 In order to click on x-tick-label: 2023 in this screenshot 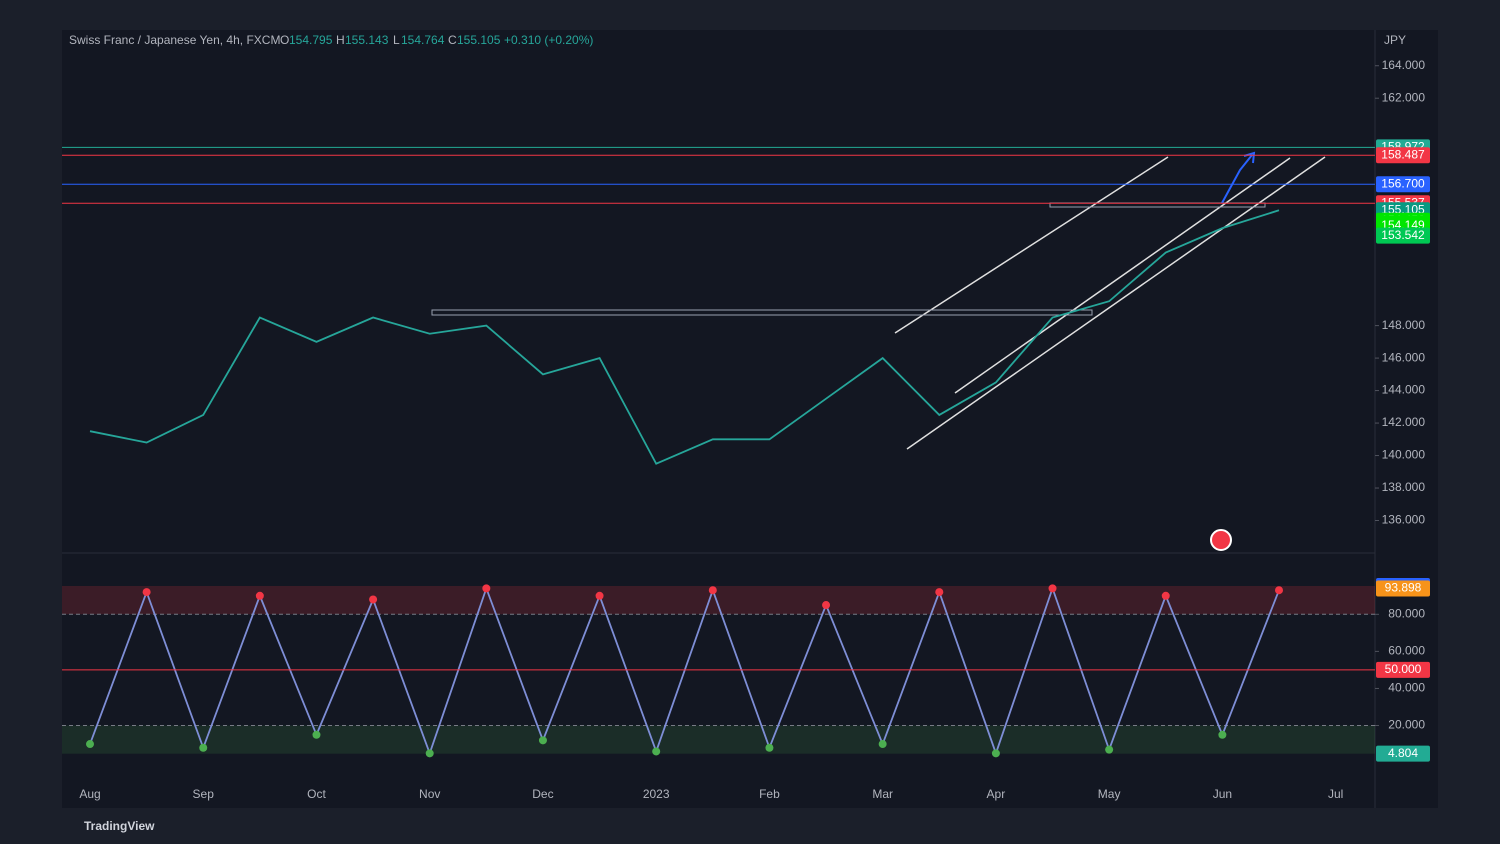, I will do `click(656, 794)`.